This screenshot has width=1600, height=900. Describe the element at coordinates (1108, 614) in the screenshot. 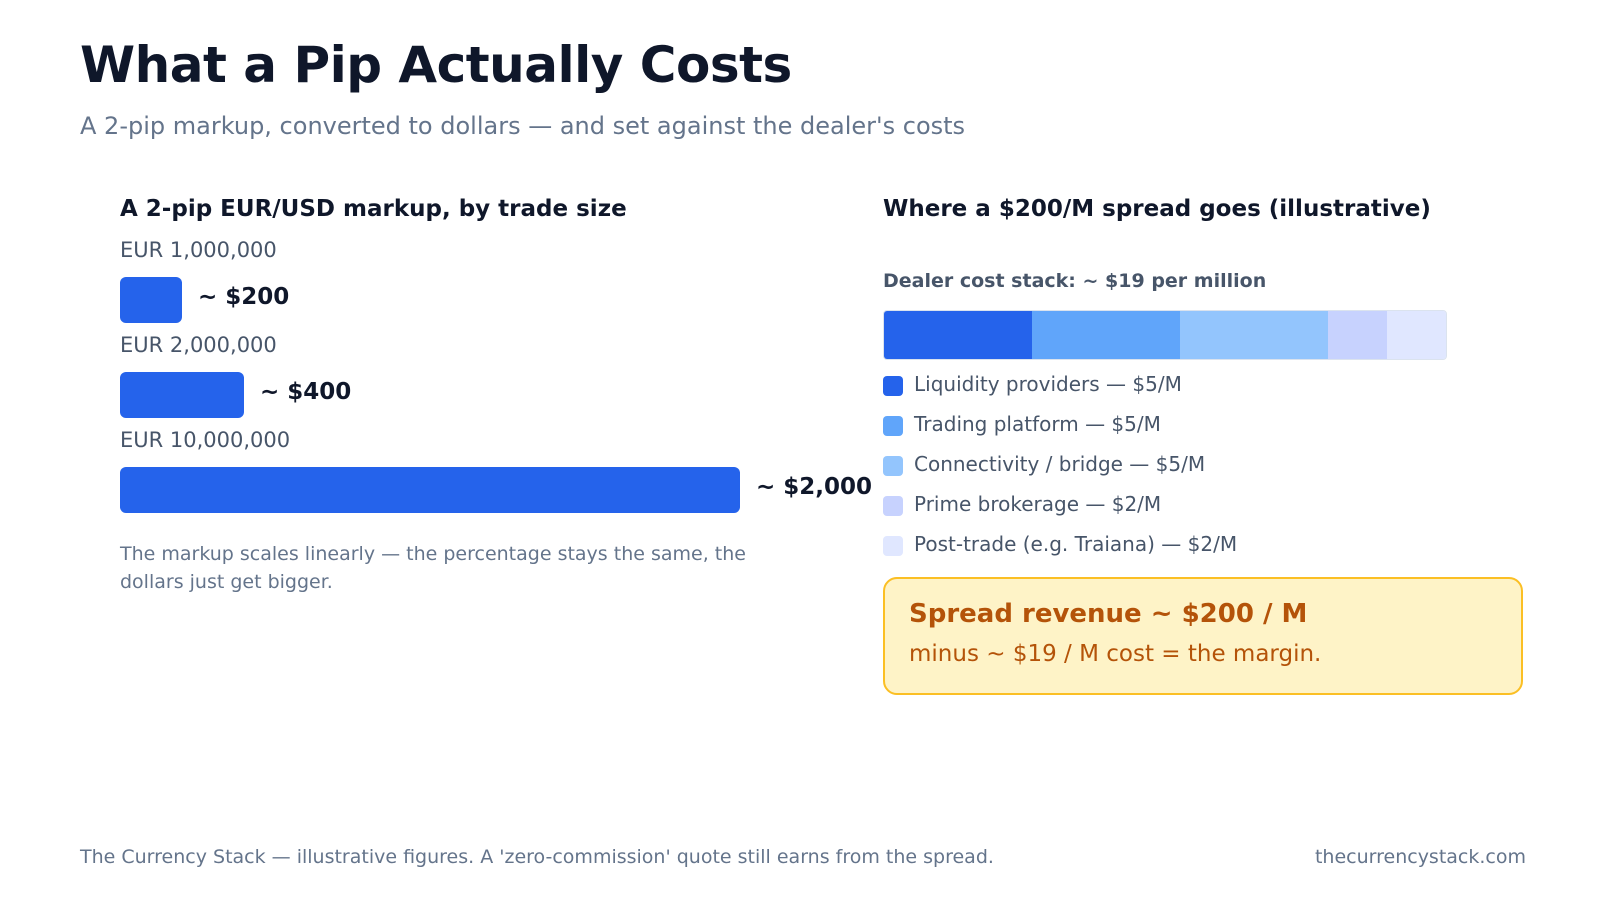

I see `callout-headline: Spread revenue ~ $200 / M` at that location.